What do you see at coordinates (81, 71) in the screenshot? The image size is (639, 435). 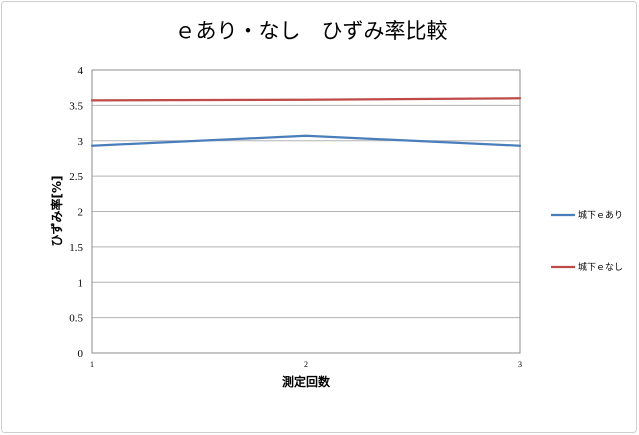 I see `y-tick-label: 4` at bounding box center [81, 71].